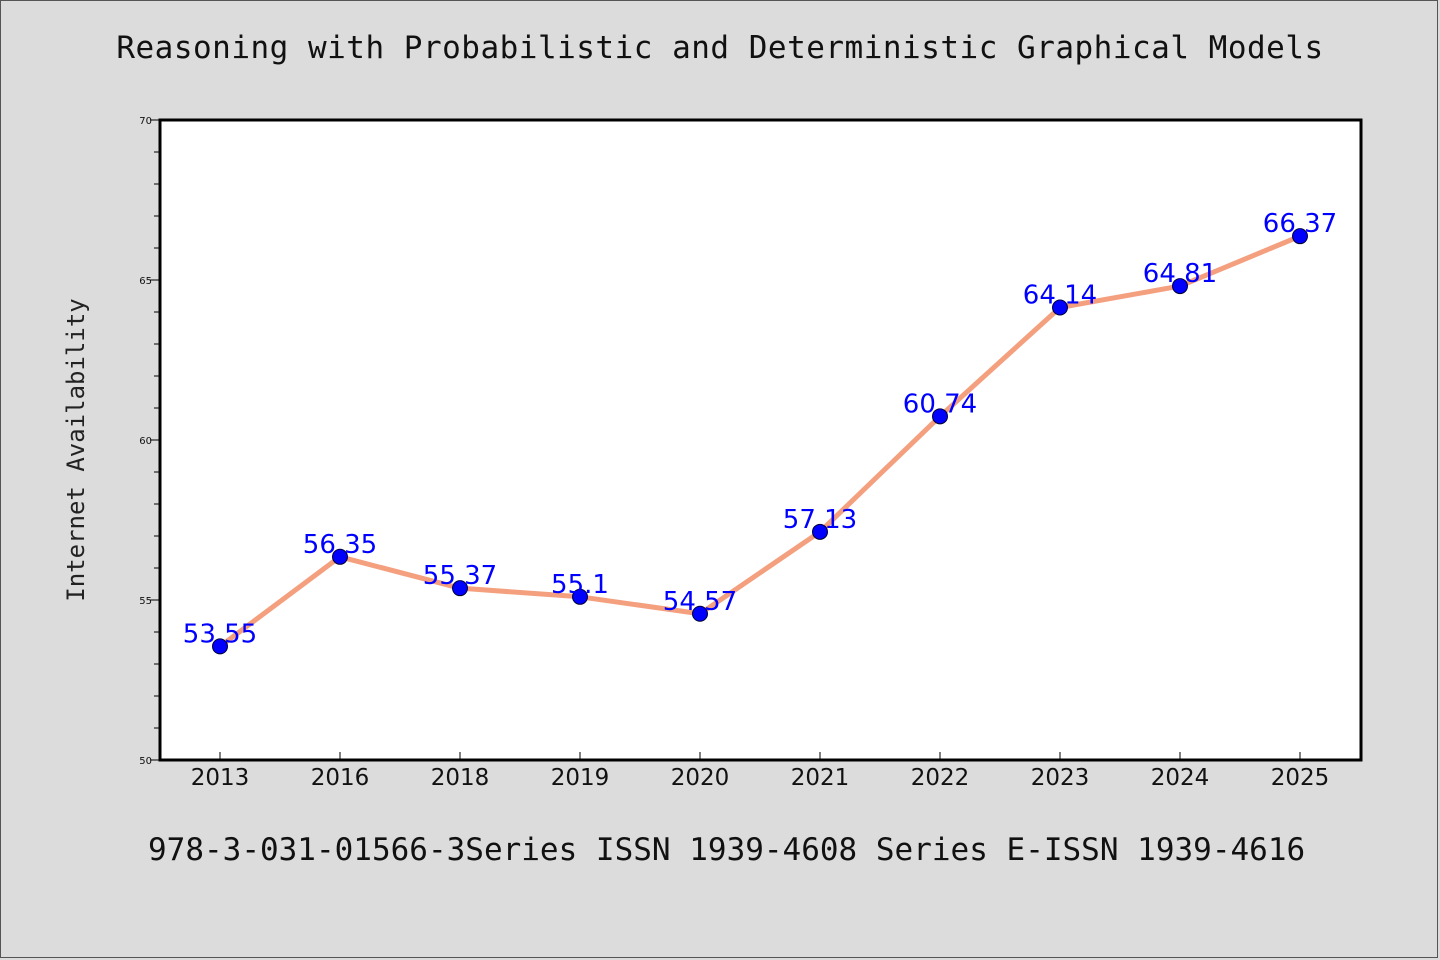 This screenshot has height=960, width=1440. What do you see at coordinates (220, 778) in the screenshot?
I see `x-tick-label: 2013` at bounding box center [220, 778].